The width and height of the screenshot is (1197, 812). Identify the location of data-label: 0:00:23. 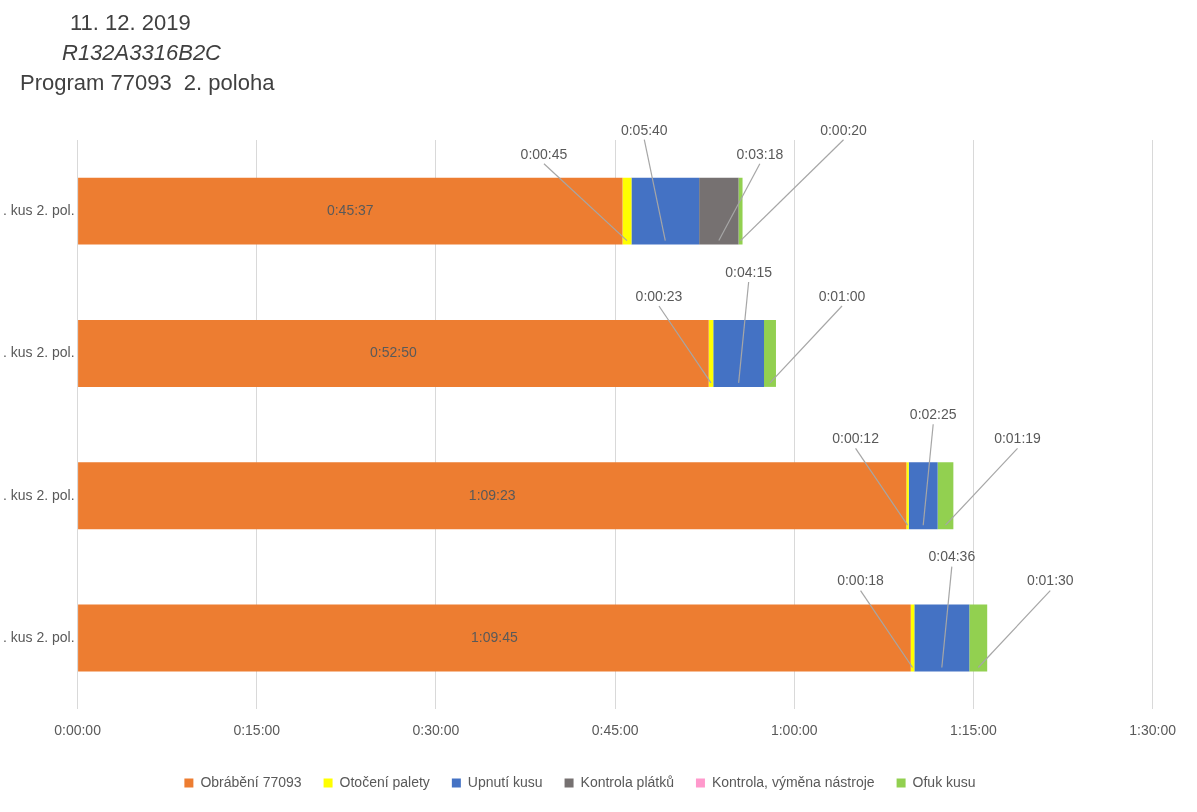
(659, 295).